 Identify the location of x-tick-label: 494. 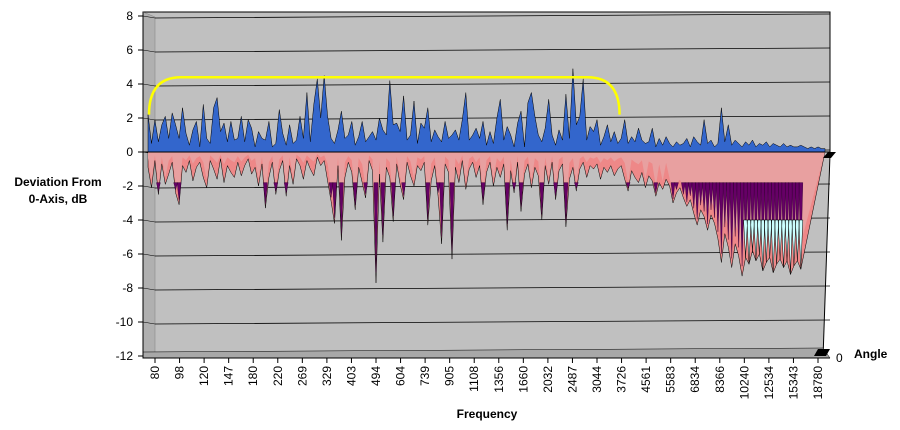
(376, 376).